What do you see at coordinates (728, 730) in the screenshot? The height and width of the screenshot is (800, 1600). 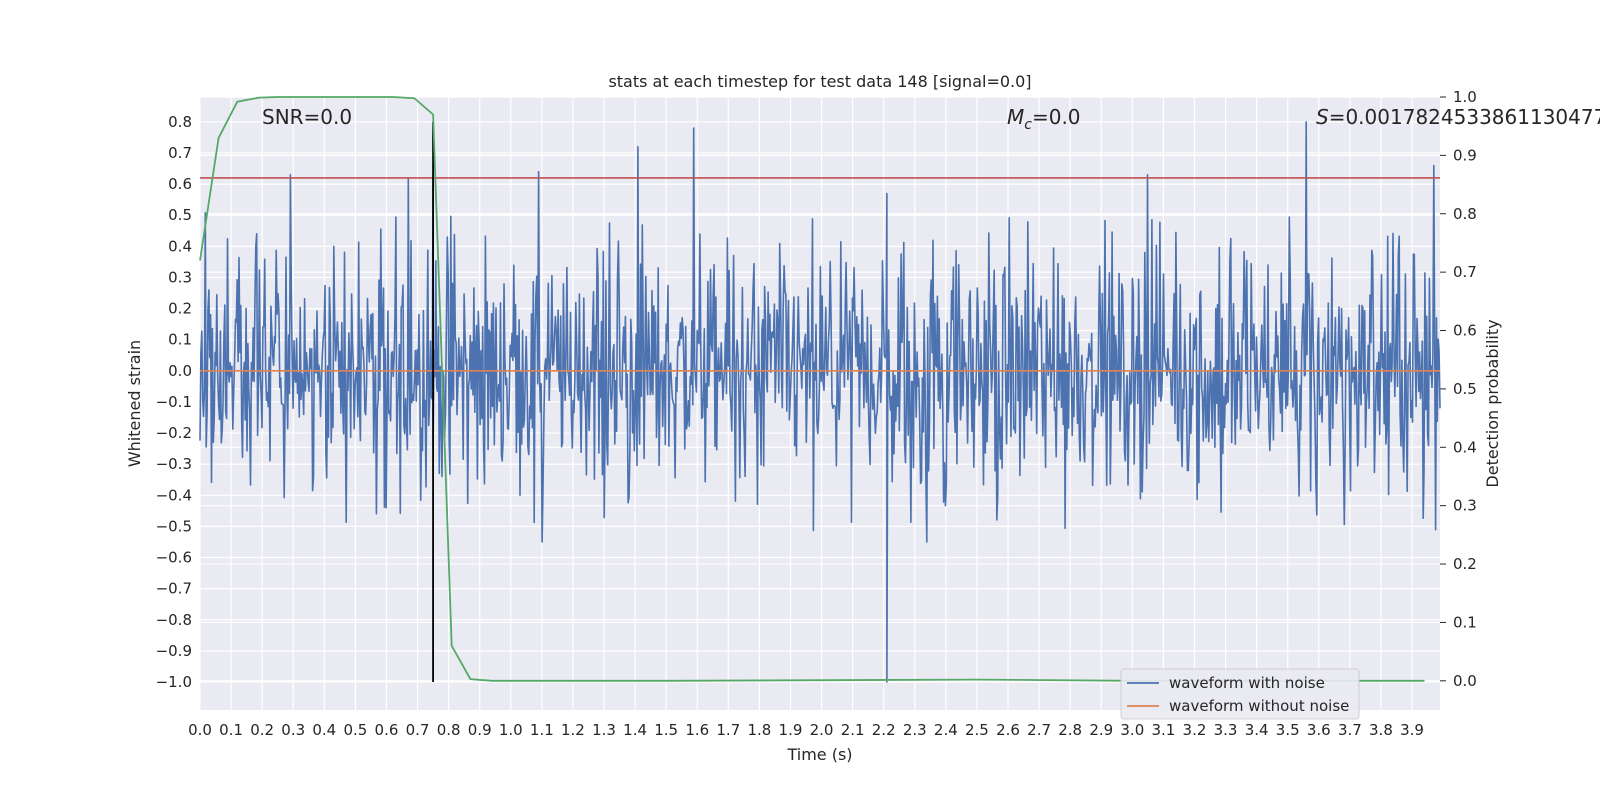 I see `x-tick-label: 1.7` at bounding box center [728, 730].